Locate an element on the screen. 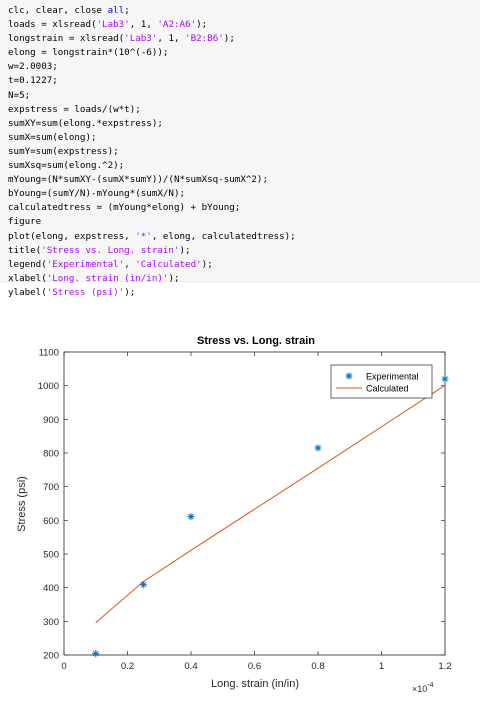  y-tick-label: 900 is located at coordinates (51, 420).